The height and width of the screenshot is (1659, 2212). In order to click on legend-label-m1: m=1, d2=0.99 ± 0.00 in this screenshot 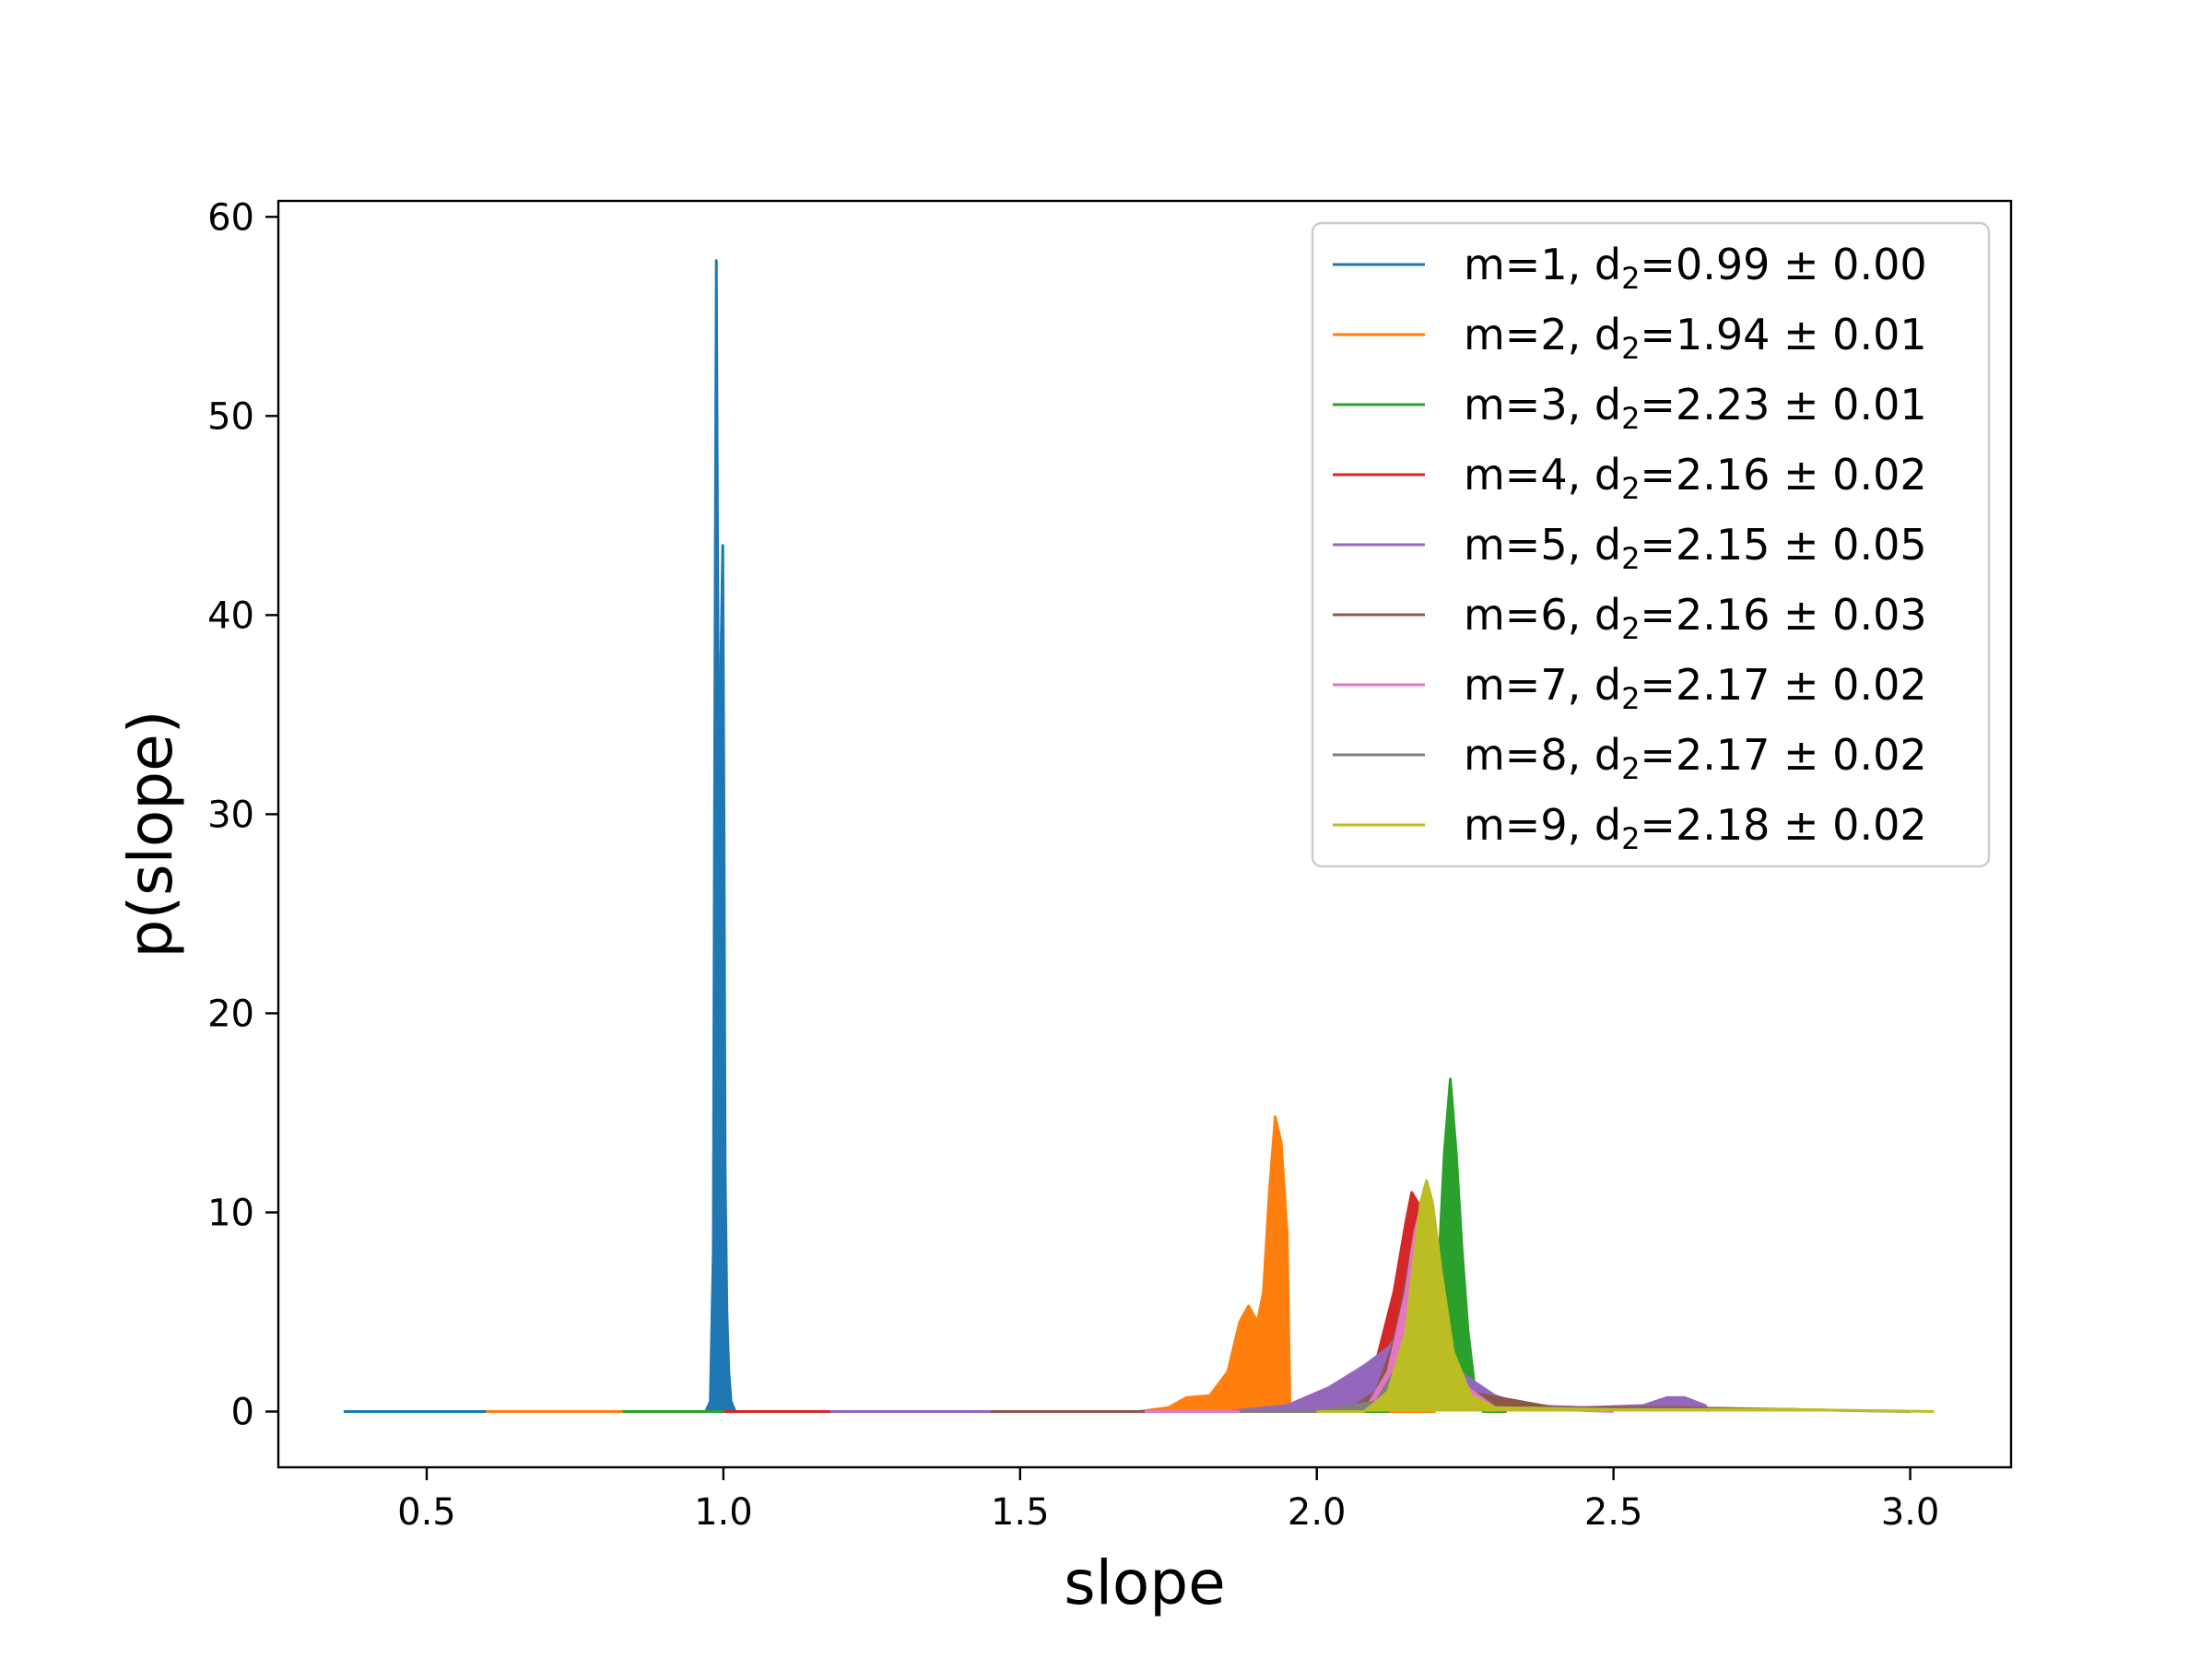, I will do `click(1695, 268)`.